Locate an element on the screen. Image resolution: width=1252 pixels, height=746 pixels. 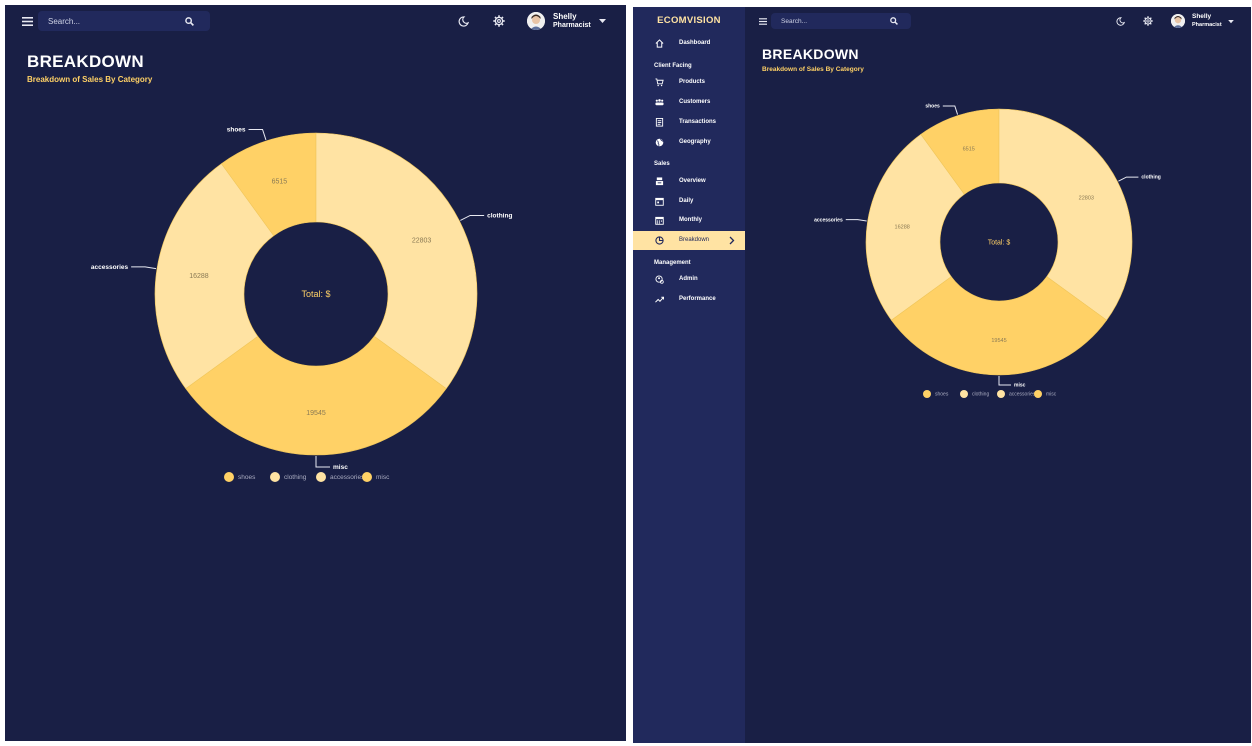
sidebar-item-daily: Daily is located at coordinates (689, 201).